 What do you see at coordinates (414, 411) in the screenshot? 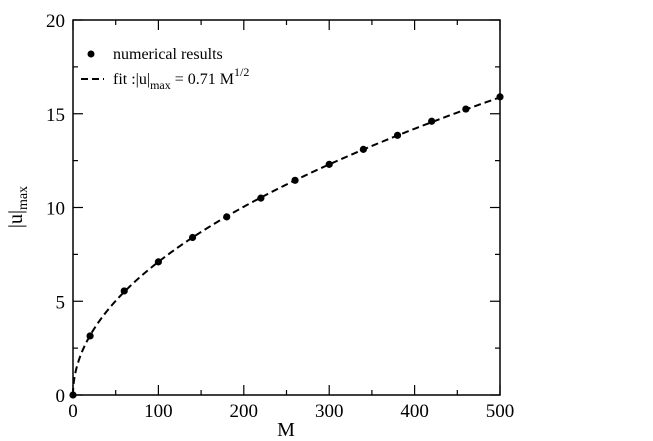
I see `x-tick-label: 400` at bounding box center [414, 411].